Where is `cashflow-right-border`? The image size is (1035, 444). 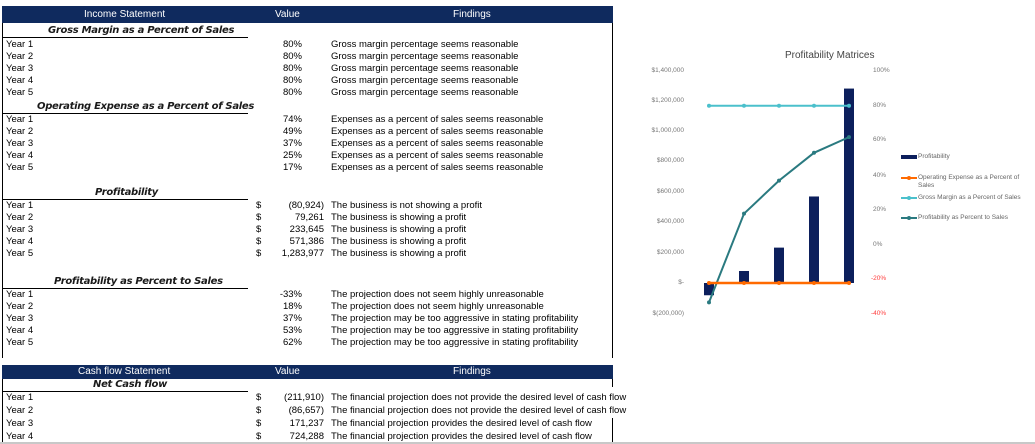
cashflow-right-border is located at coordinates (612, 431).